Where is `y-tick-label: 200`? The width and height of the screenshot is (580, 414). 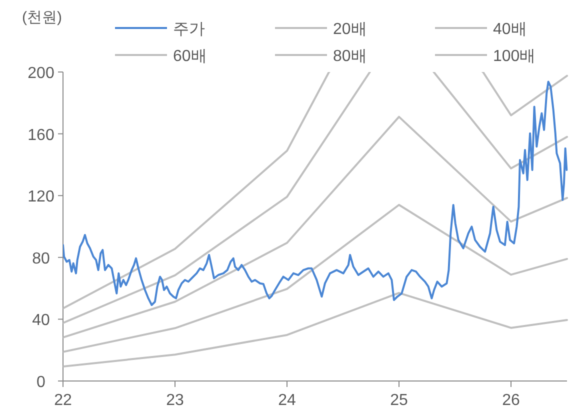
y-tick-label: 200 is located at coordinates (41, 73).